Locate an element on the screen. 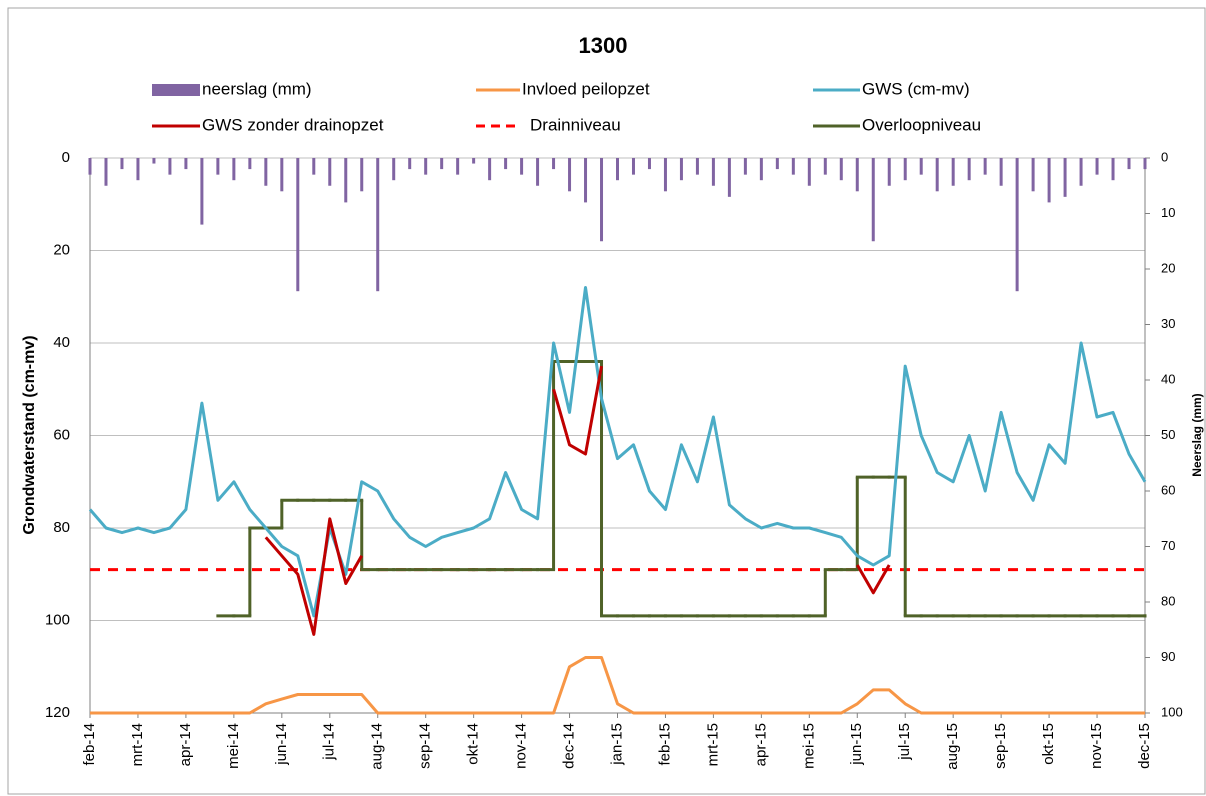 The width and height of the screenshot is (1206, 796). legend-label: Overloopniveau is located at coordinates (921, 124).